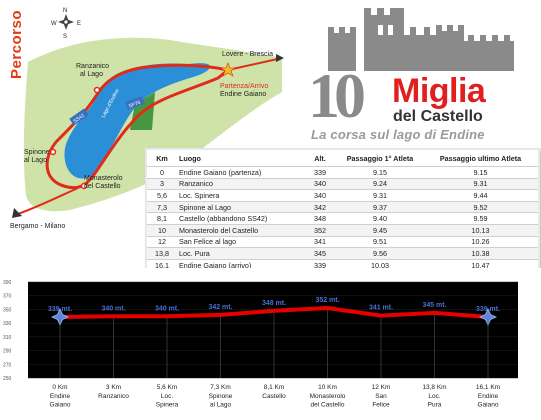 The height and width of the screenshot is (420, 541). I want to click on table-row: 8,1 Castello (abbandono SS42) 348 9.40 9.59, so click(342, 218).